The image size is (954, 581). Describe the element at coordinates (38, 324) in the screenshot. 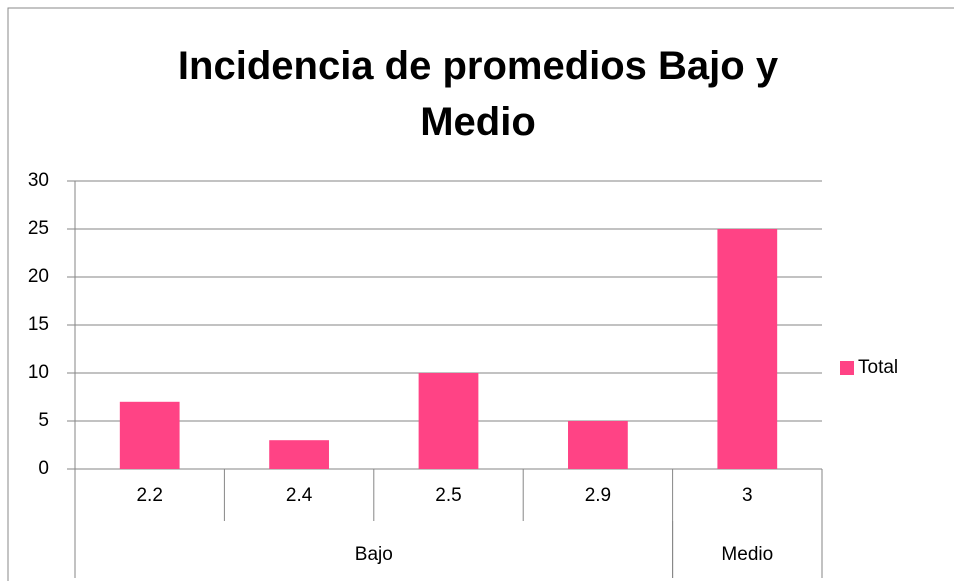

I see `y-tick-label: 15` at that location.